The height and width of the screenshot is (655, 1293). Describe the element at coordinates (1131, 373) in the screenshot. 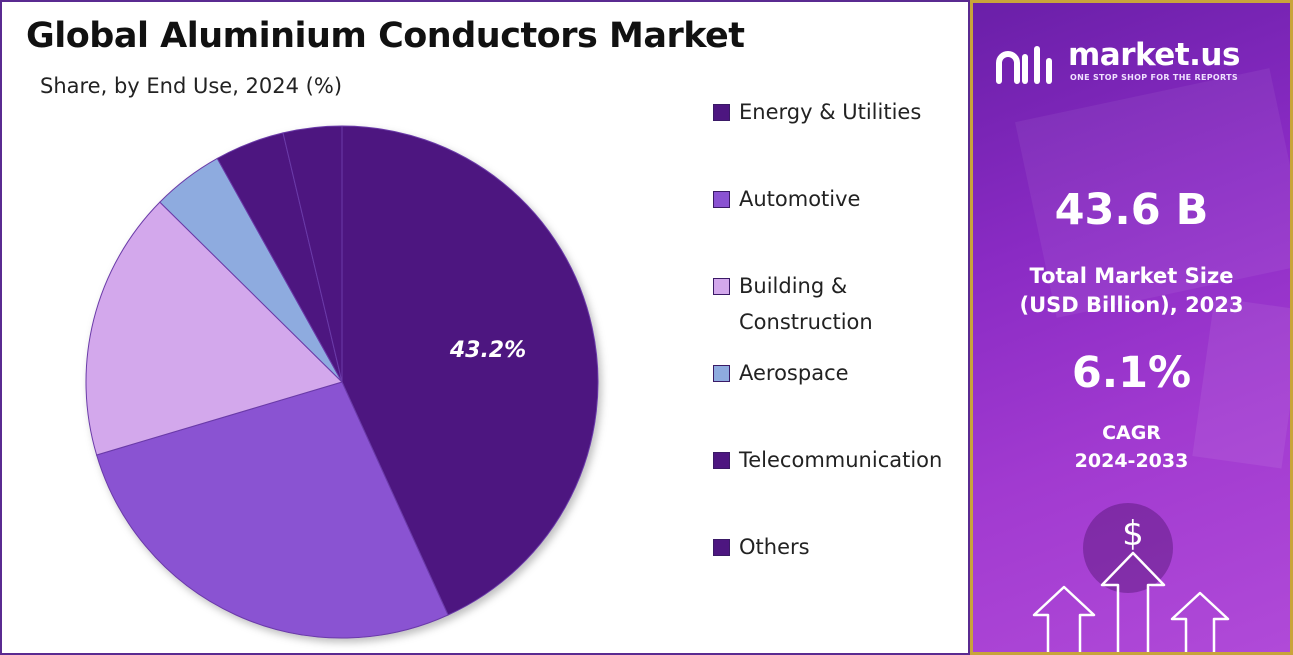

I see `cagr-value: 6.1%` at that location.